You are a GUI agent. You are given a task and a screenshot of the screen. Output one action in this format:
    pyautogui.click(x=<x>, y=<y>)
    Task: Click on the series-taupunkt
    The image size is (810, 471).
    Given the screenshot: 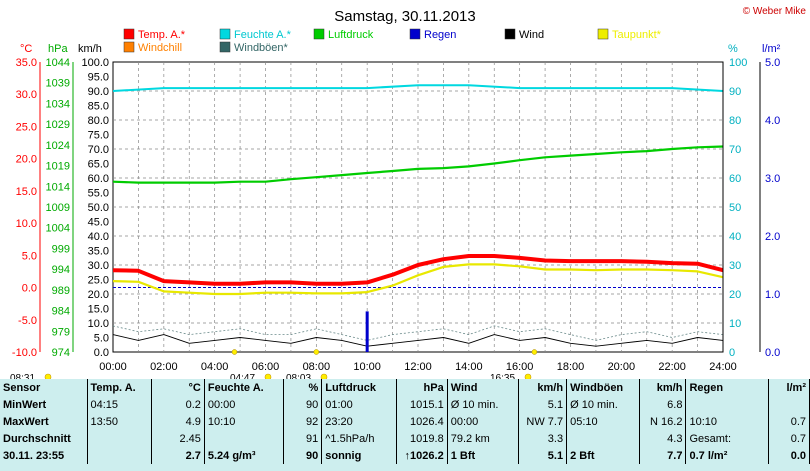 What is the action you would take?
    pyautogui.click(x=418, y=279)
    